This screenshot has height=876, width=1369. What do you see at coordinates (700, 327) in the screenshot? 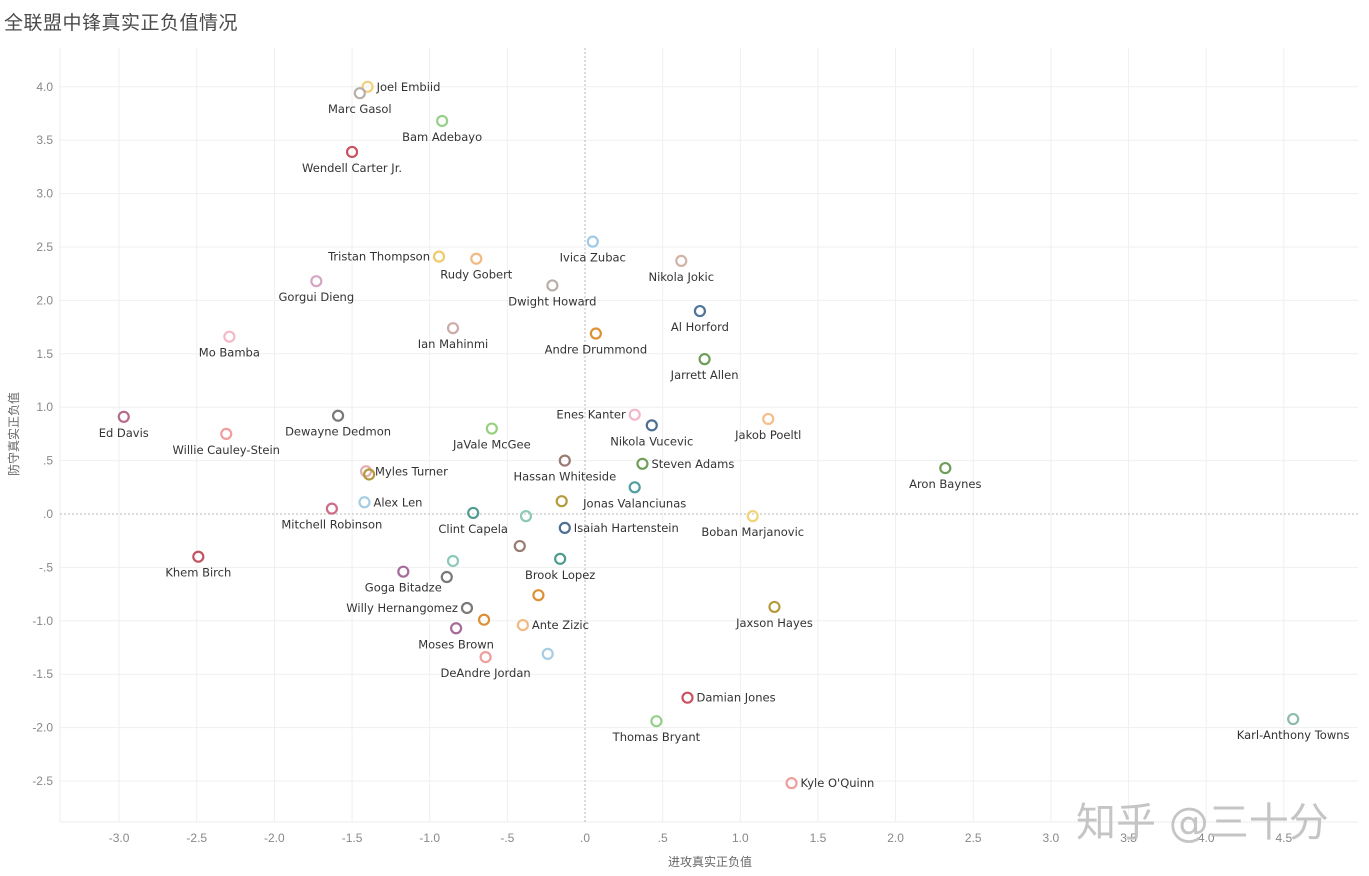
I see `data-label-al-horford: Al Horford` at bounding box center [700, 327].